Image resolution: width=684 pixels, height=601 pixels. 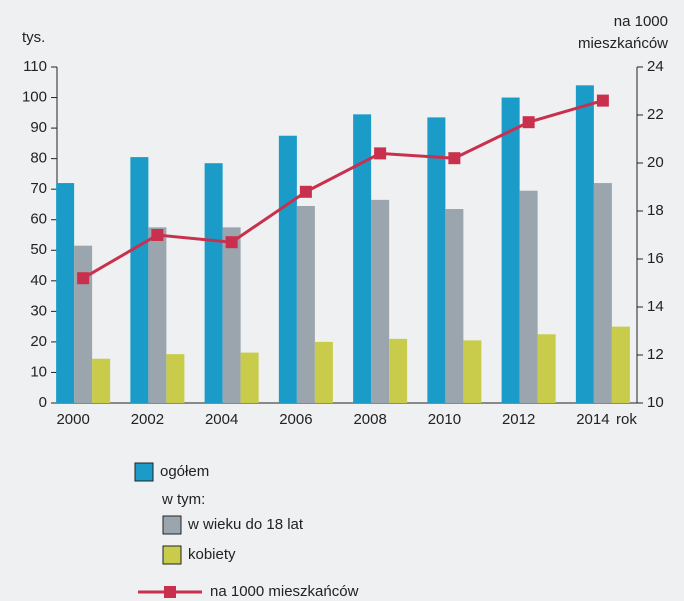 What do you see at coordinates (183, 499) in the screenshot?
I see `legend-note: w tym:` at bounding box center [183, 499].